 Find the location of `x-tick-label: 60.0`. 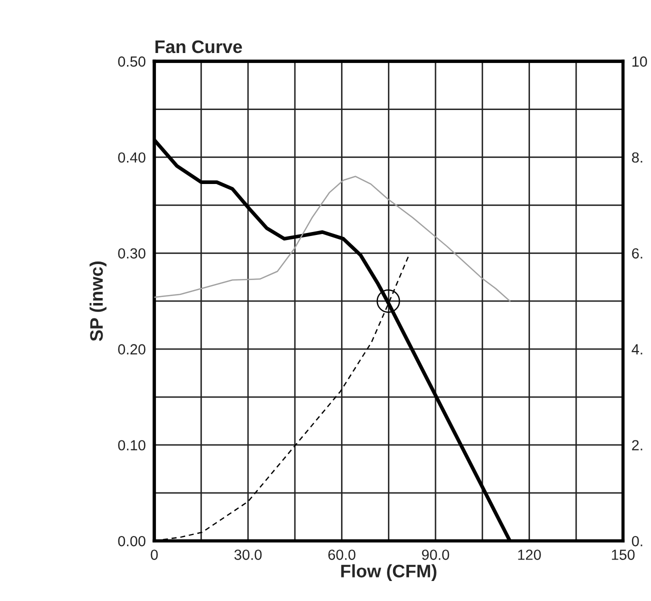

x-tick-label: 60.0 is located at coordinates (342, 555).